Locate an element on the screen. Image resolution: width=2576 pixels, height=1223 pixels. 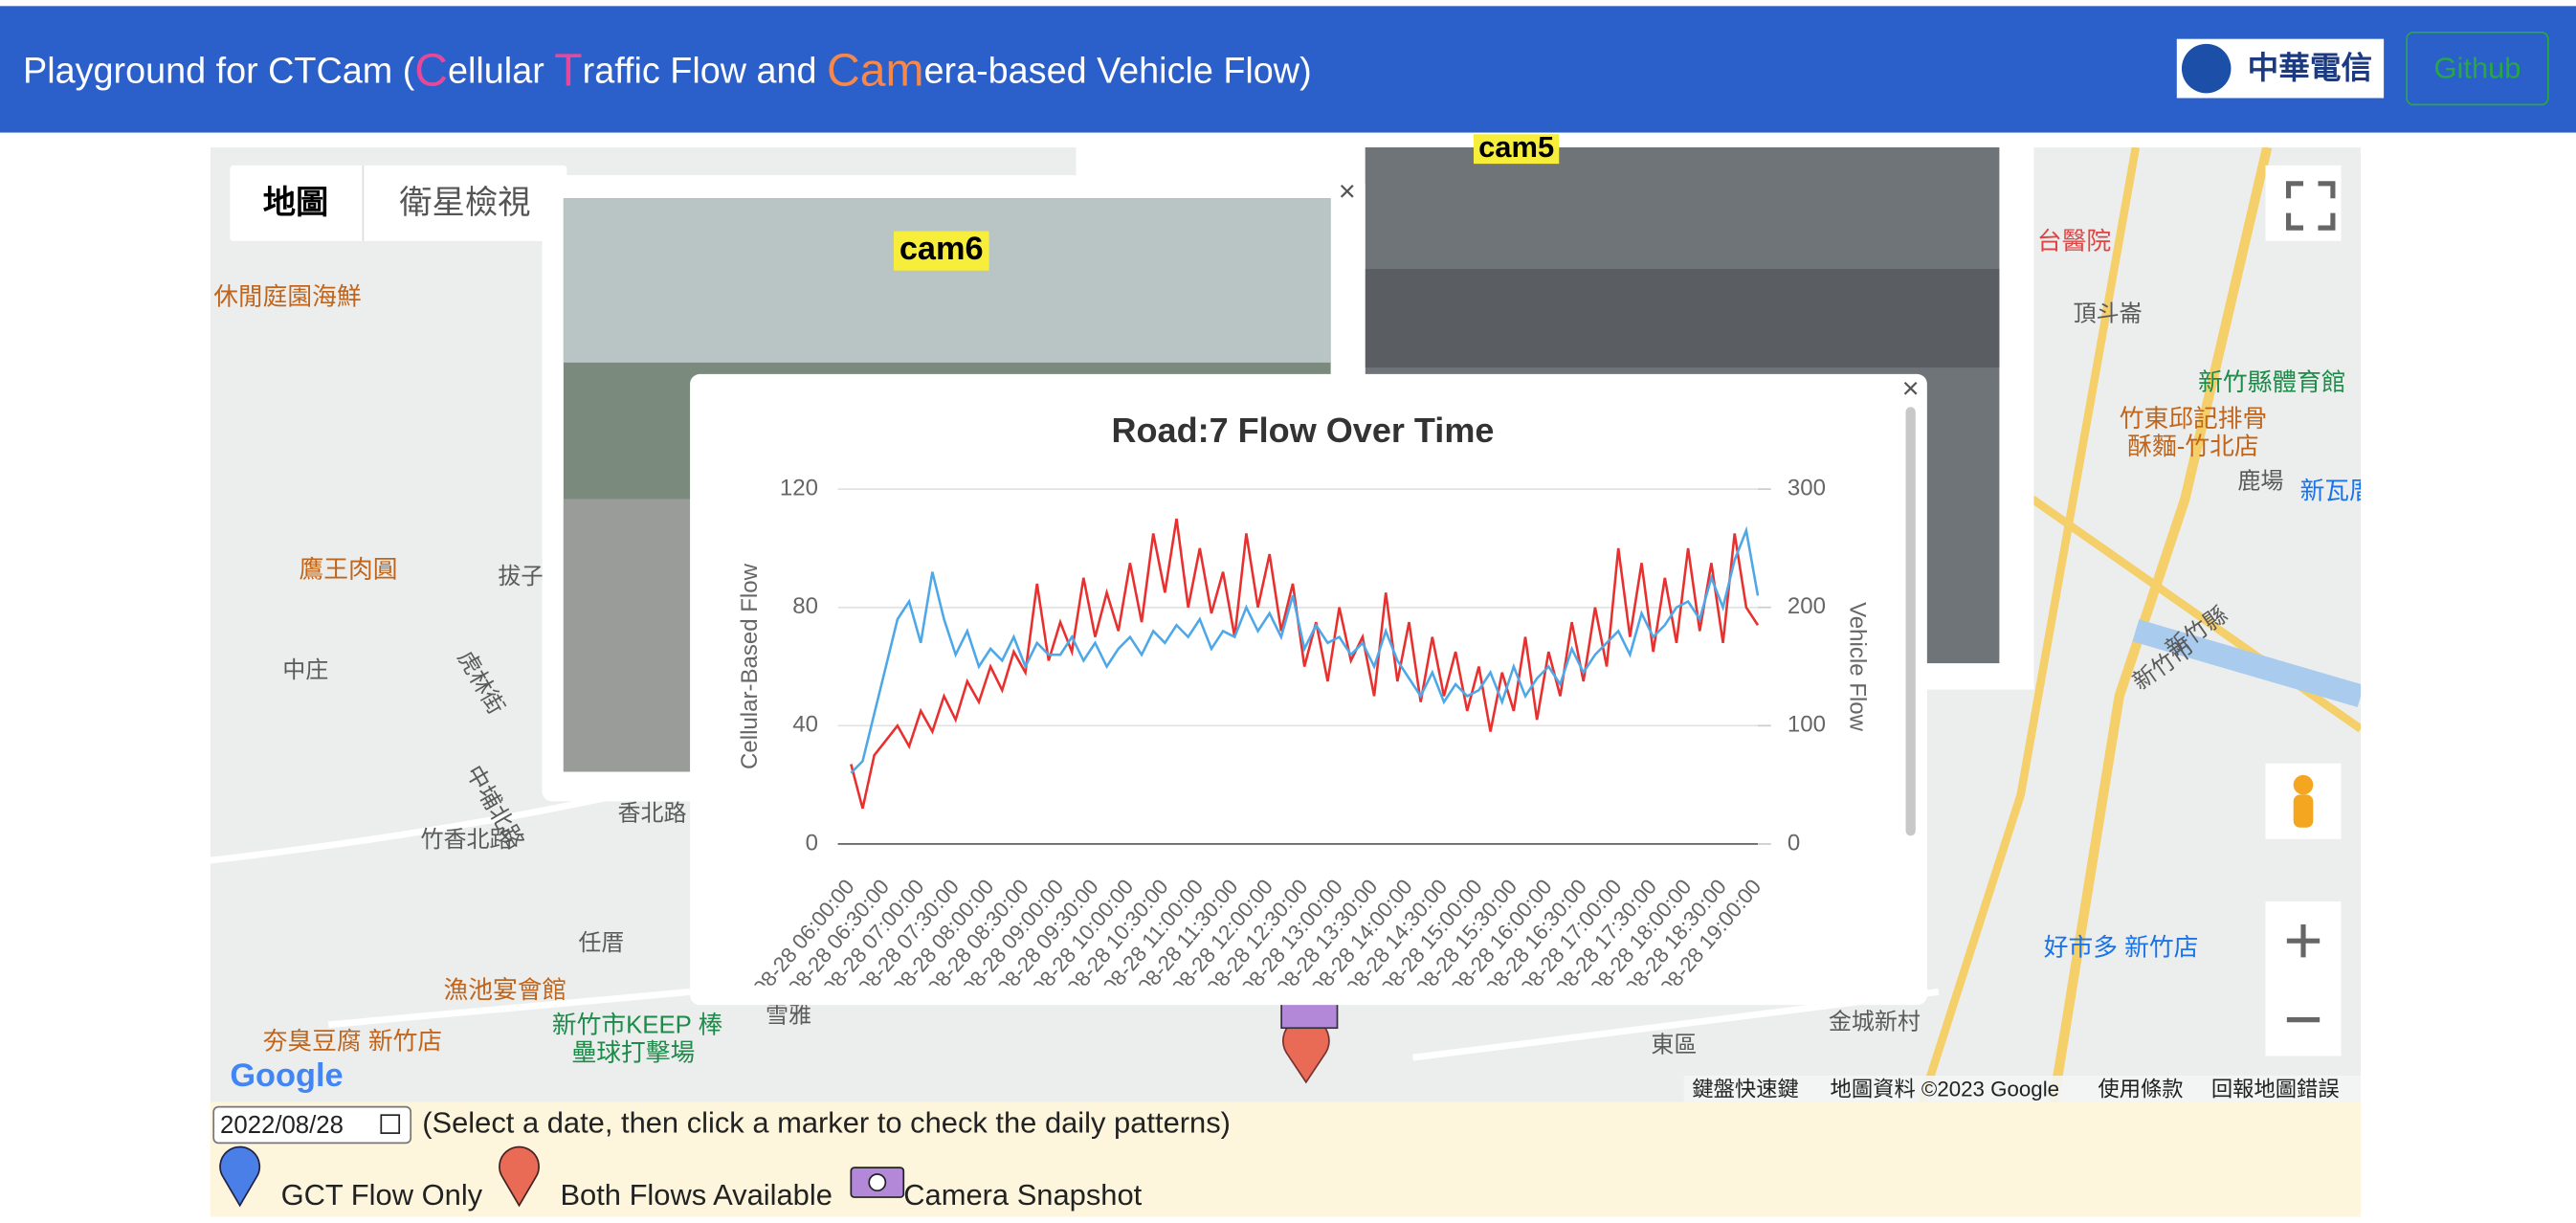
place: 竹香北路 is located at coordinates (467, 840).